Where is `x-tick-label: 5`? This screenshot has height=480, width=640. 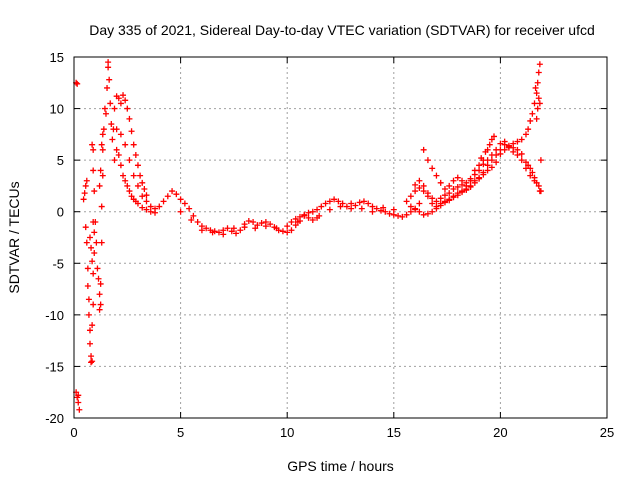 x-tick-label: 5 is located at coordinates (180, 432).